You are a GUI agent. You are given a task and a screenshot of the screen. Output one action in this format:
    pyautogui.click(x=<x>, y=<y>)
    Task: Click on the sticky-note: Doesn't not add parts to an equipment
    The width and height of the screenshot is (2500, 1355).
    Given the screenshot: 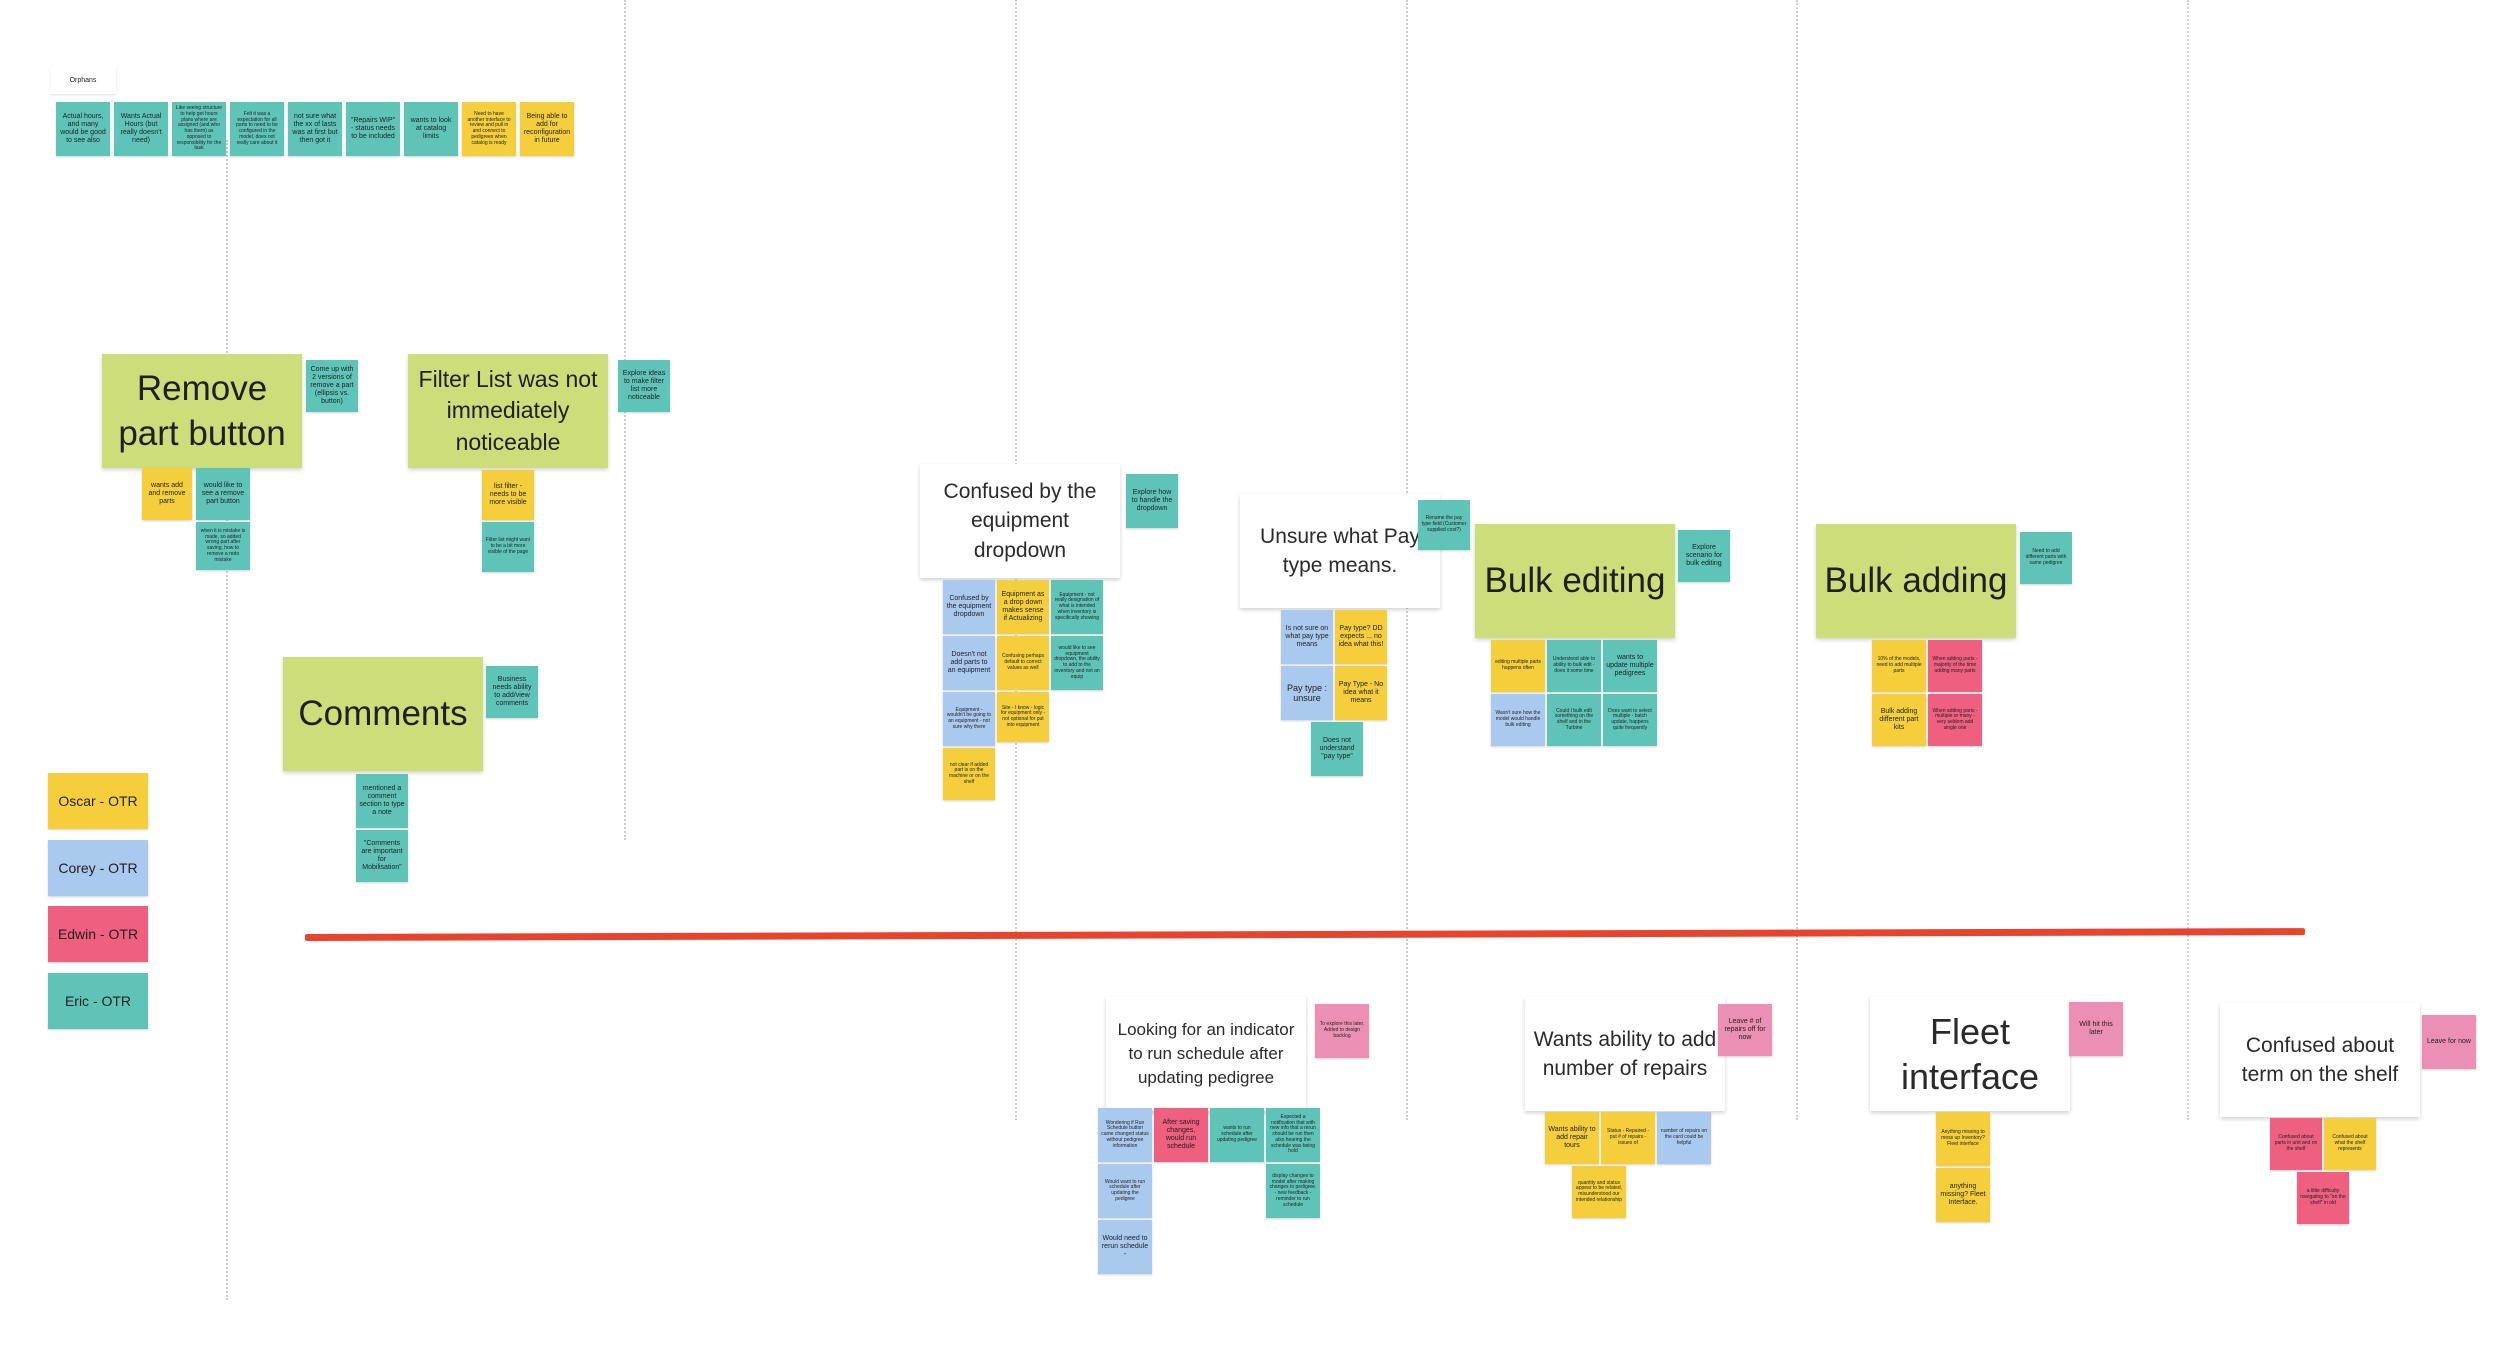 What is the action you would take?
    pyautogui.click(x=969, y=663)
    